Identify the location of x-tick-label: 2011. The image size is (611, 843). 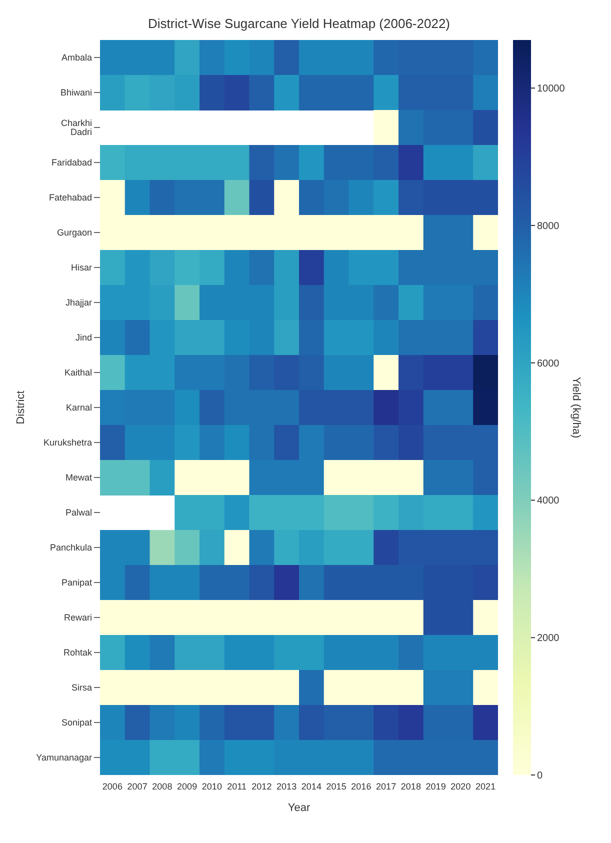
(236, 786).